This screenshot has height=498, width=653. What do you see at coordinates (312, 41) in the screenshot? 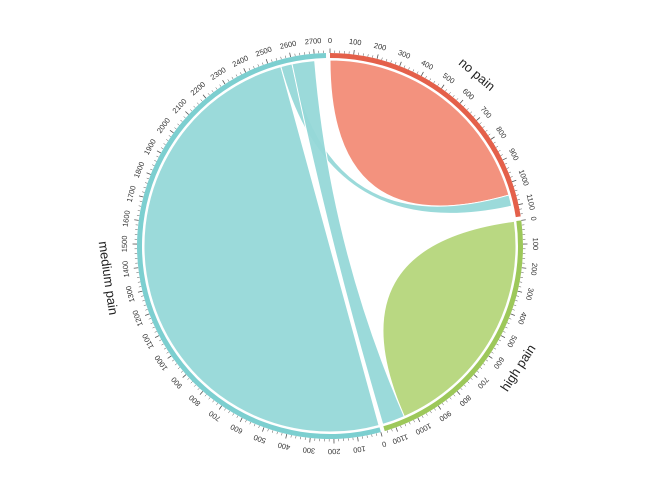
I see `tick-label-medium-pain: 2700` at bounding box center [312, 41].